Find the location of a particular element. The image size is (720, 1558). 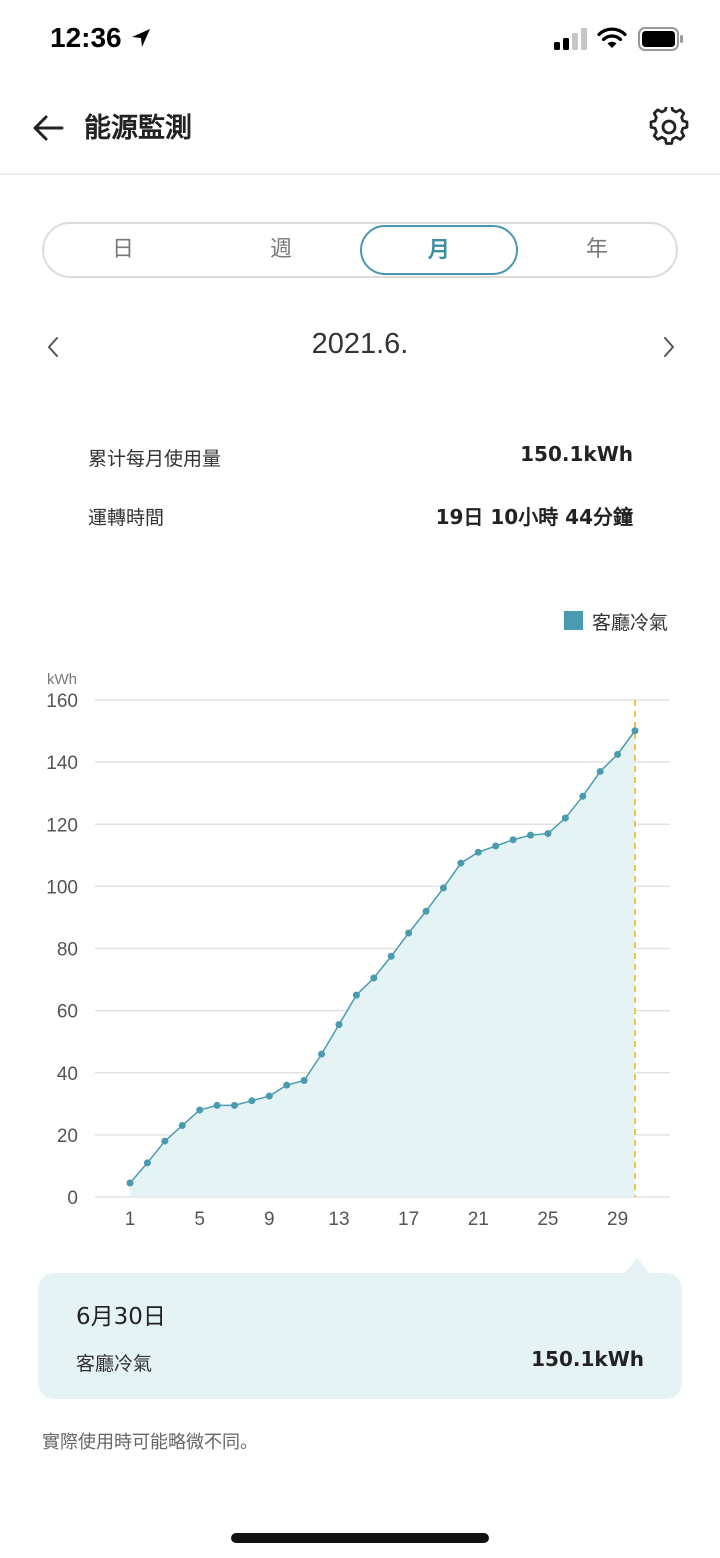

x-tick-label: 17 is located at coordinates (408, 1219).